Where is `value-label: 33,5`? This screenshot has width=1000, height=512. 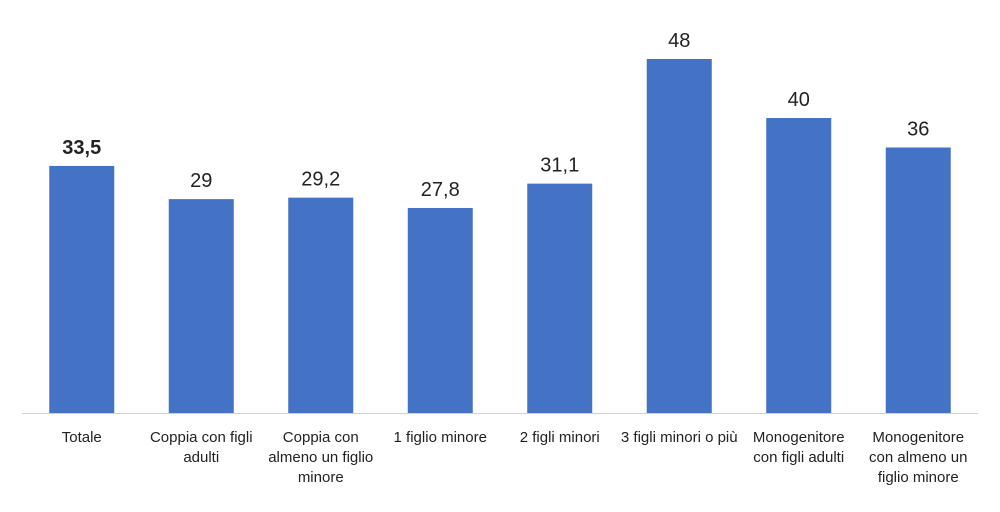
value-label: 33,5 is located at coordinates (81, 148).